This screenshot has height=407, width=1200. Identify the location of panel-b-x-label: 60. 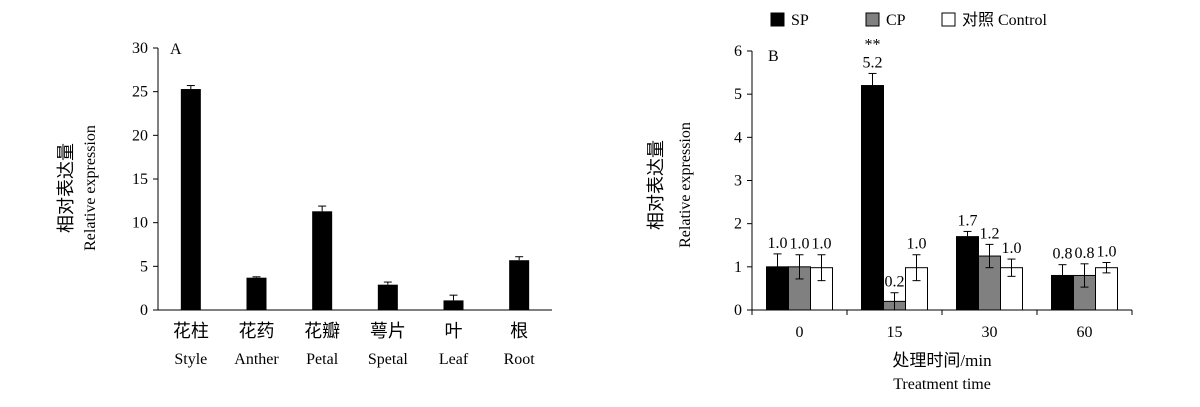
(1085, 332).